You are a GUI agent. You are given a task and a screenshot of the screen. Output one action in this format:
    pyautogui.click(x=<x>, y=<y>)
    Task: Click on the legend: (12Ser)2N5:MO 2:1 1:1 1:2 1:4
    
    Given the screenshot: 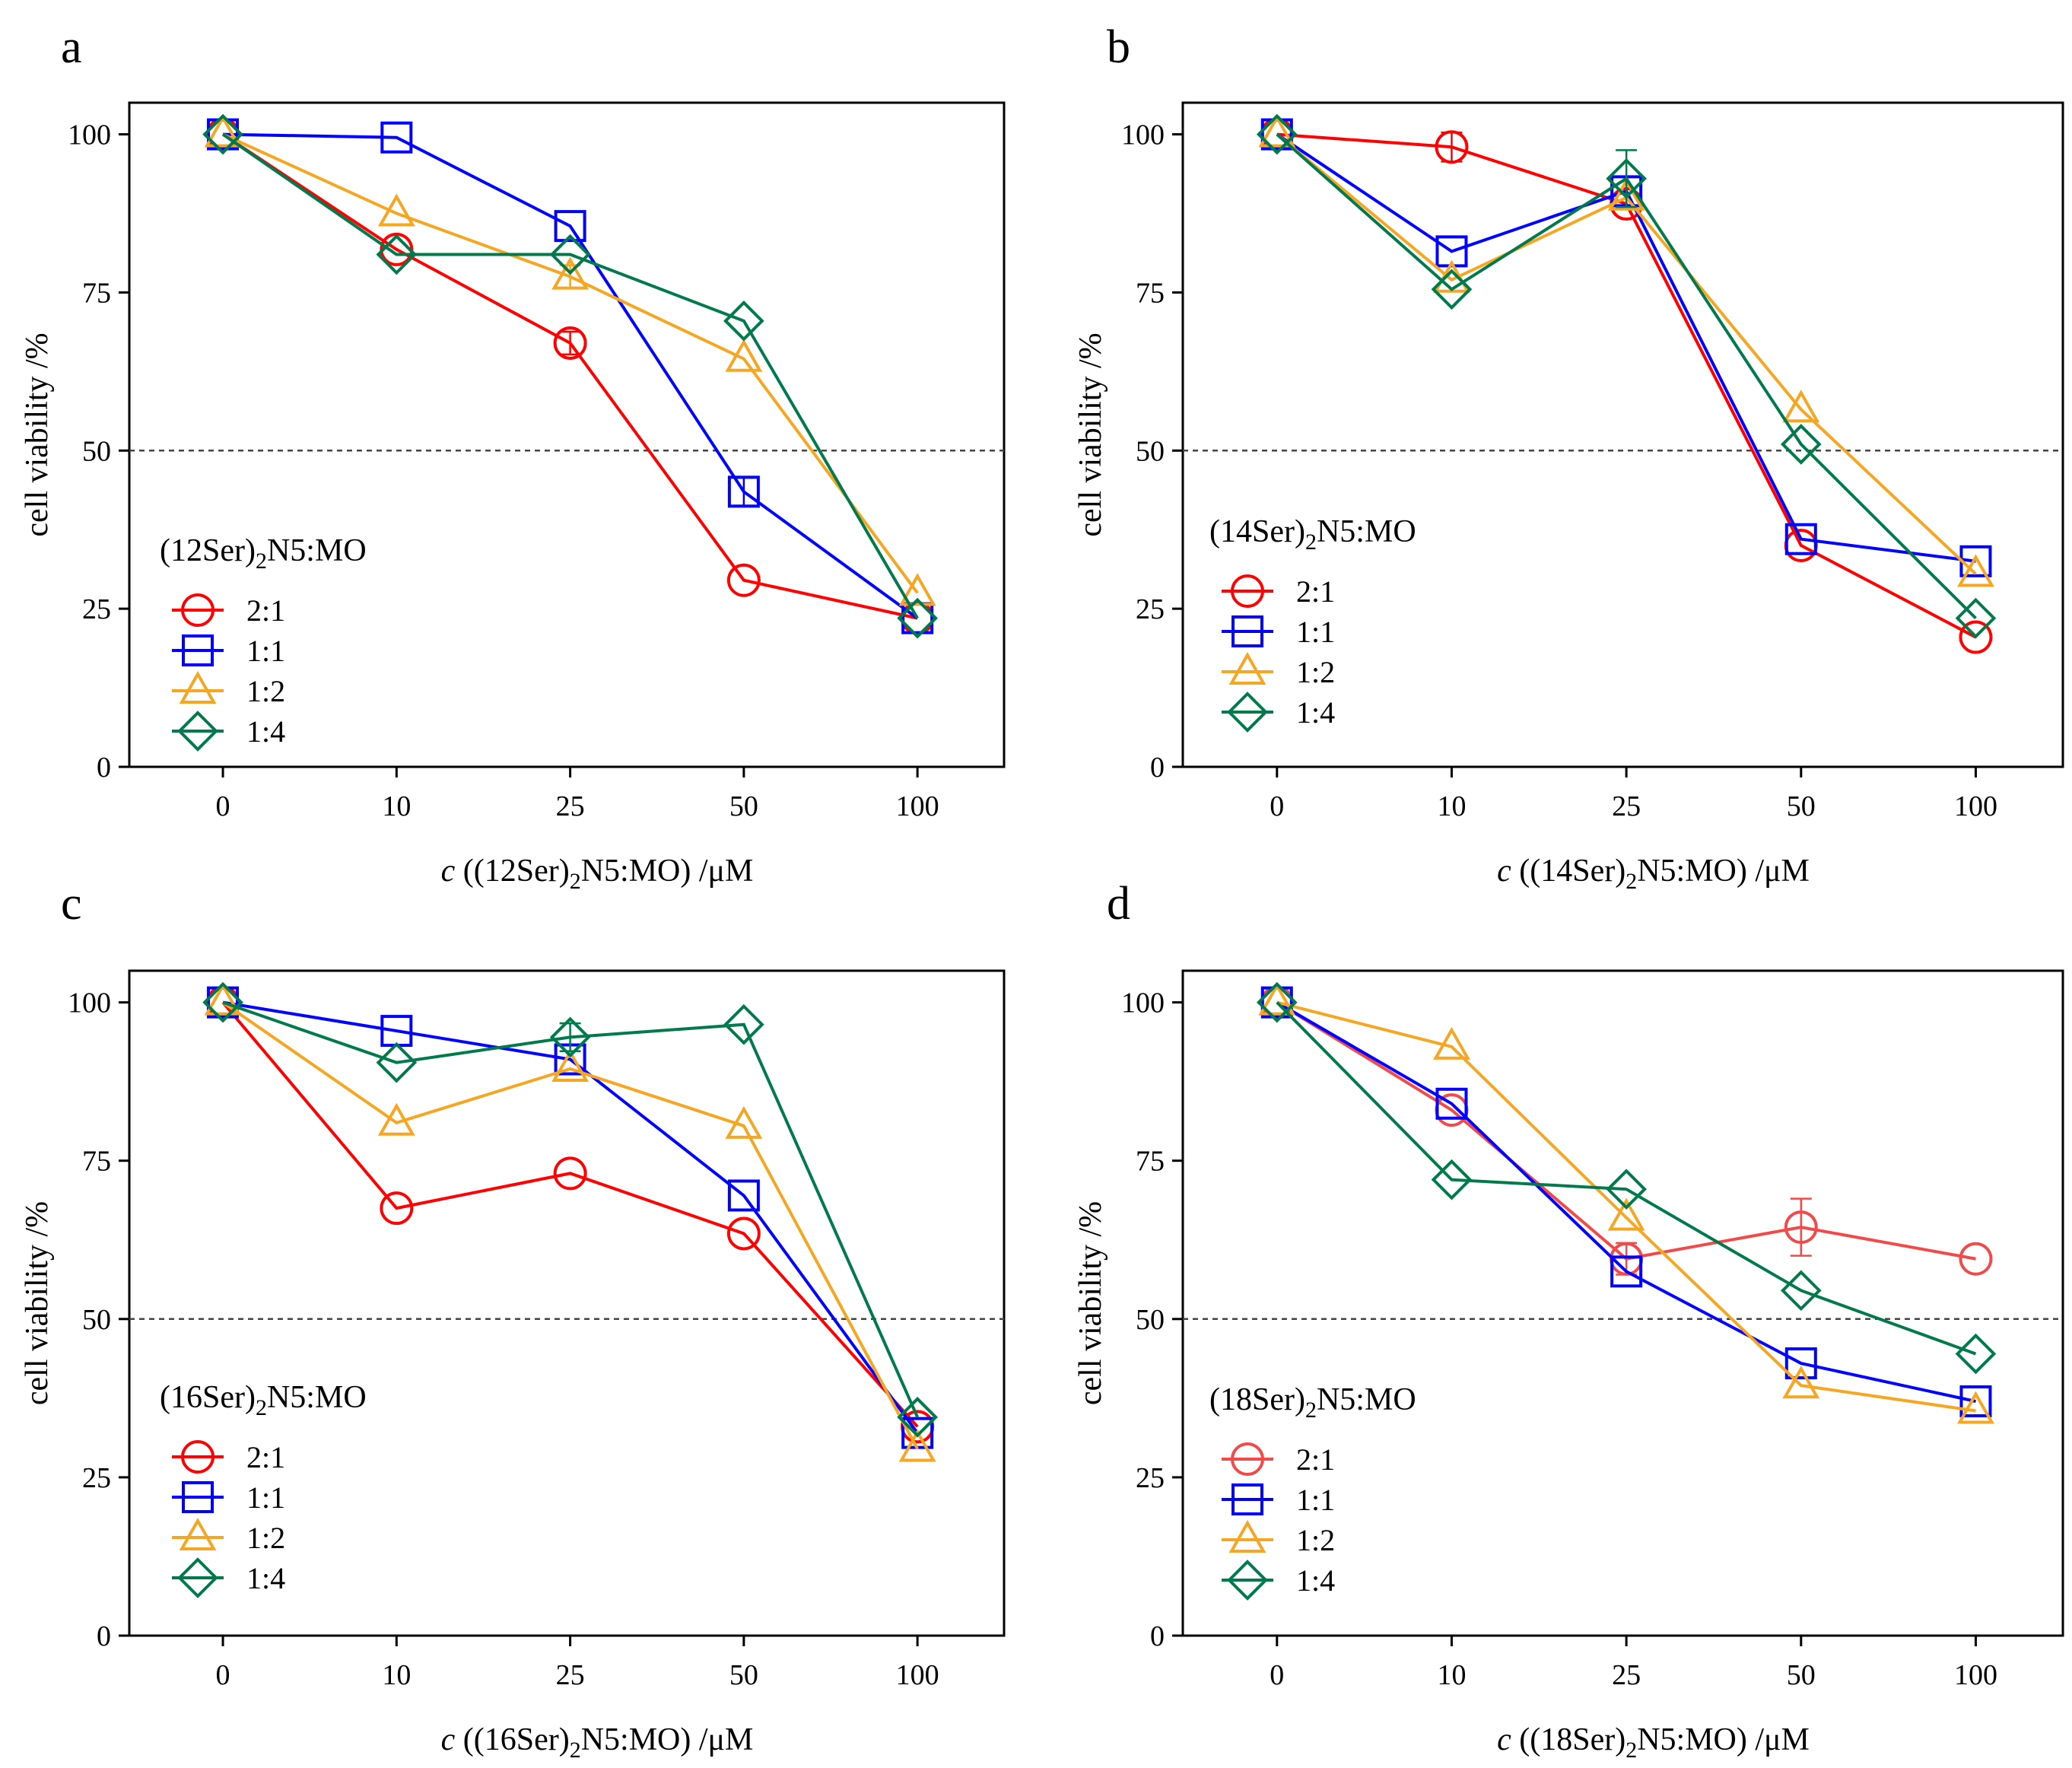 What is the action you would take?
    pyautogui.click(x=263, y=642)
    